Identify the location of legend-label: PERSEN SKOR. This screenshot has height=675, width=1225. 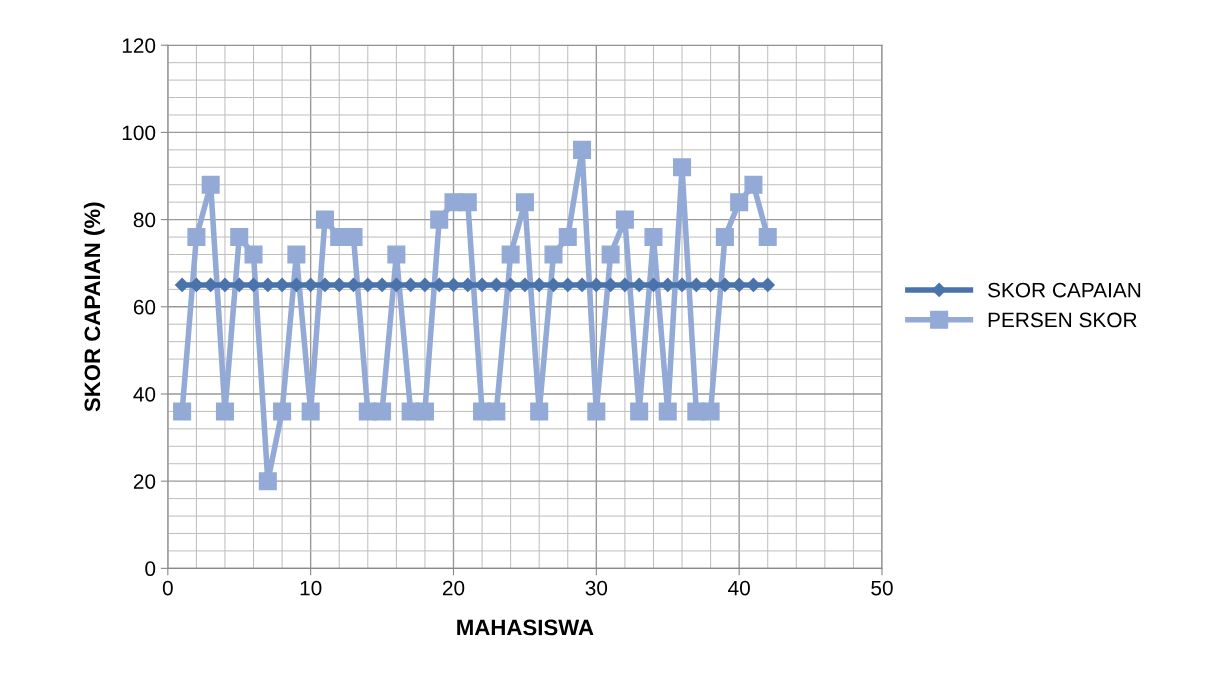
(1062, 320).